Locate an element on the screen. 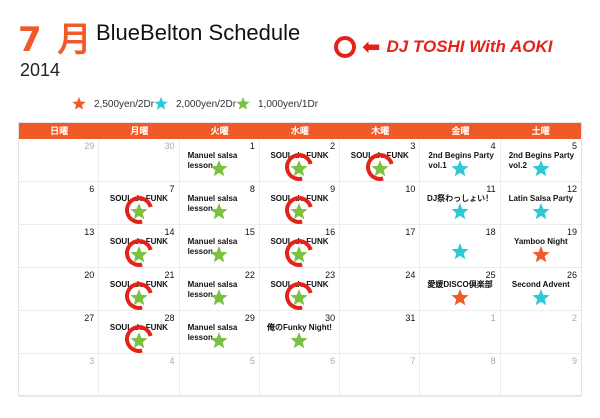  day-cell: 1 Manuel salsa lesson is located at coordinates (219, 161).